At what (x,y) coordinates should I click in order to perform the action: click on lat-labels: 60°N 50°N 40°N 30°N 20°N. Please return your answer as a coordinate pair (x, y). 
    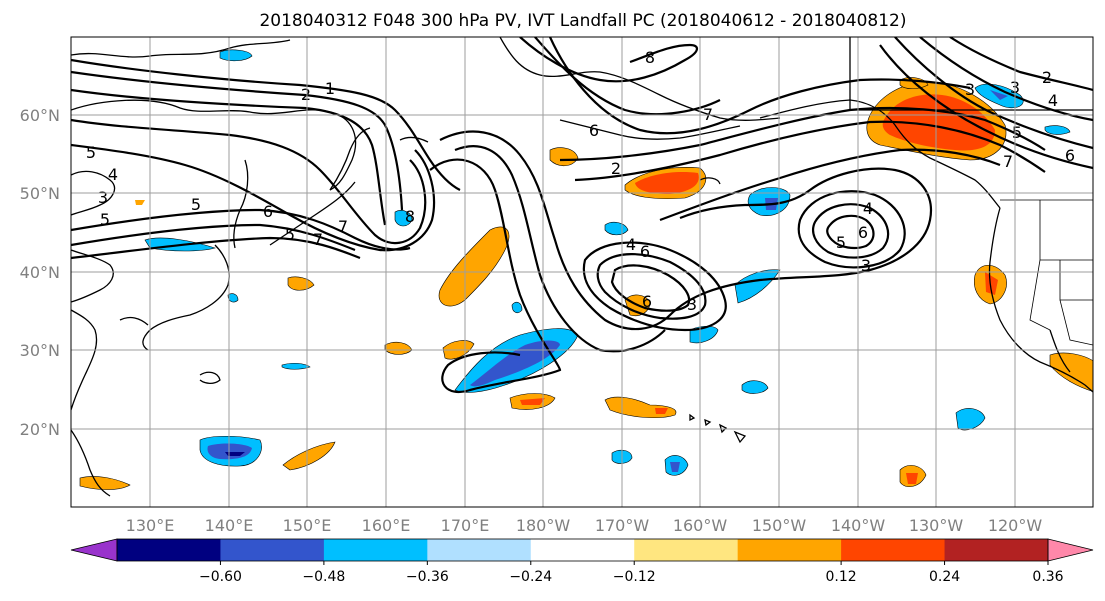
    Looking at the image, I should click on (40, 272).